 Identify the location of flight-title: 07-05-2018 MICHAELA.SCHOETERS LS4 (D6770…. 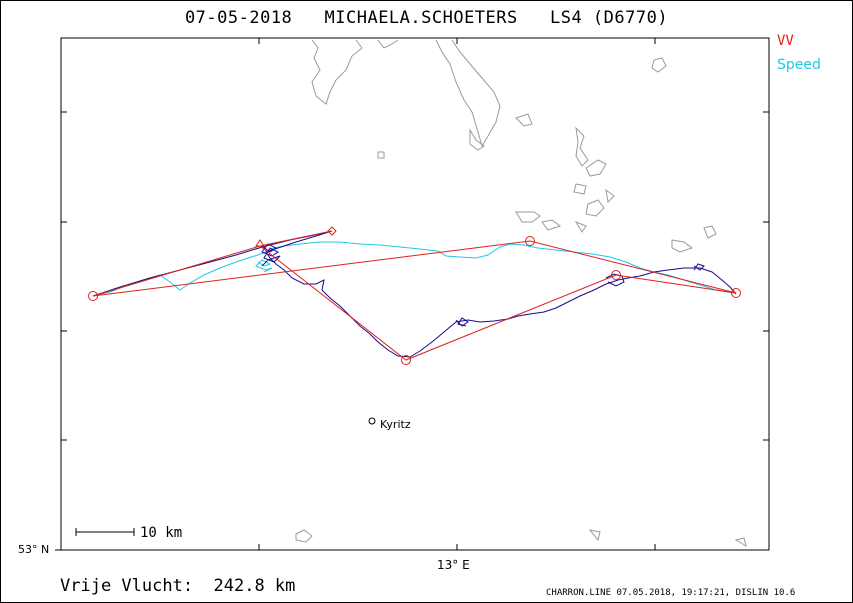
(426, 18).